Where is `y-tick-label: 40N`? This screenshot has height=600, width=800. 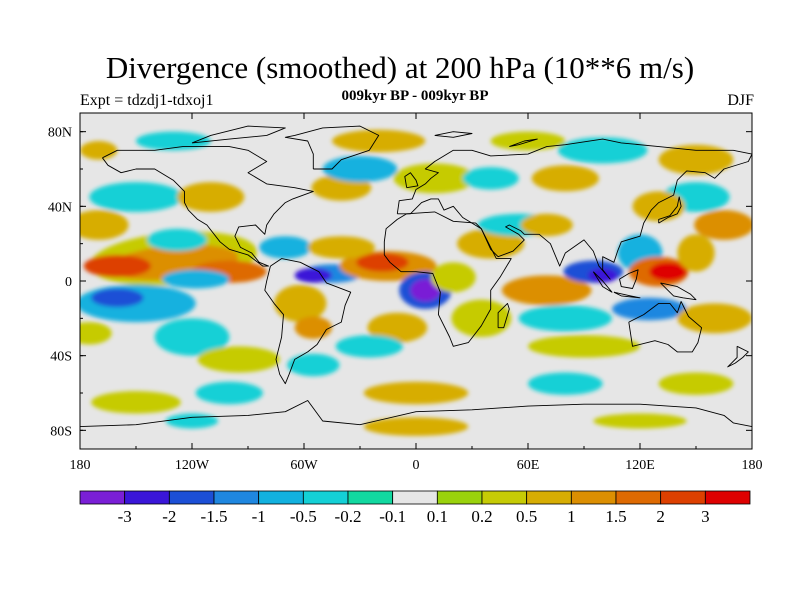
y-tick-label: 40N is located at coordinates (60, 207).